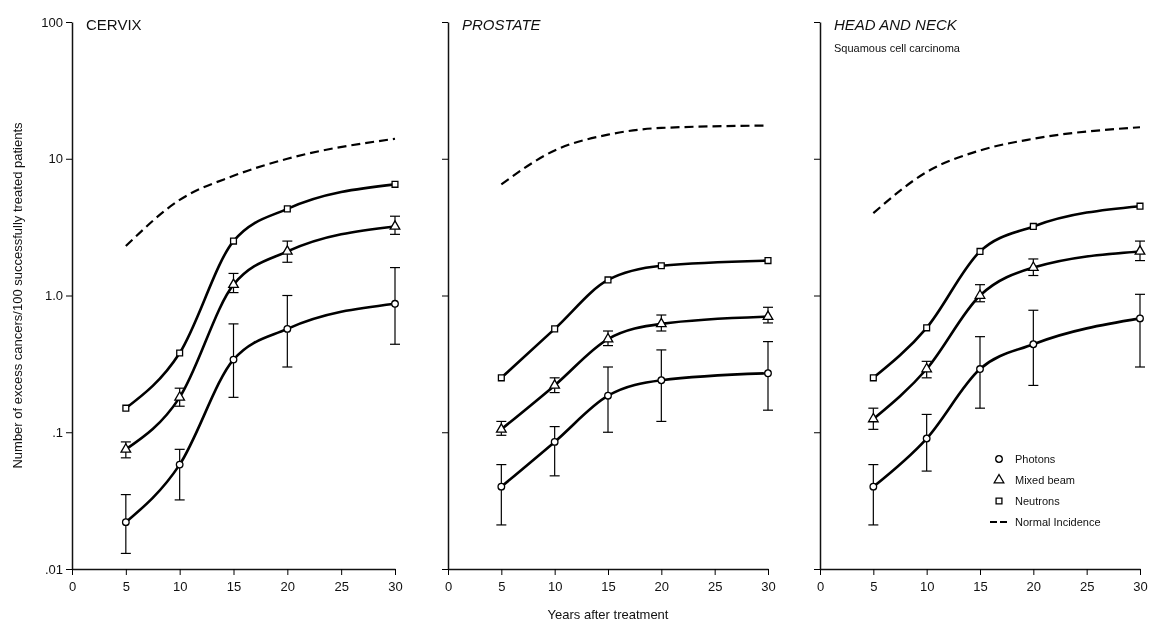  Describe the element at coordinates (17, 295) in the screenshot. I see `y-axis-title: Number of excess cancers/100 successfully treated patients` at that location.